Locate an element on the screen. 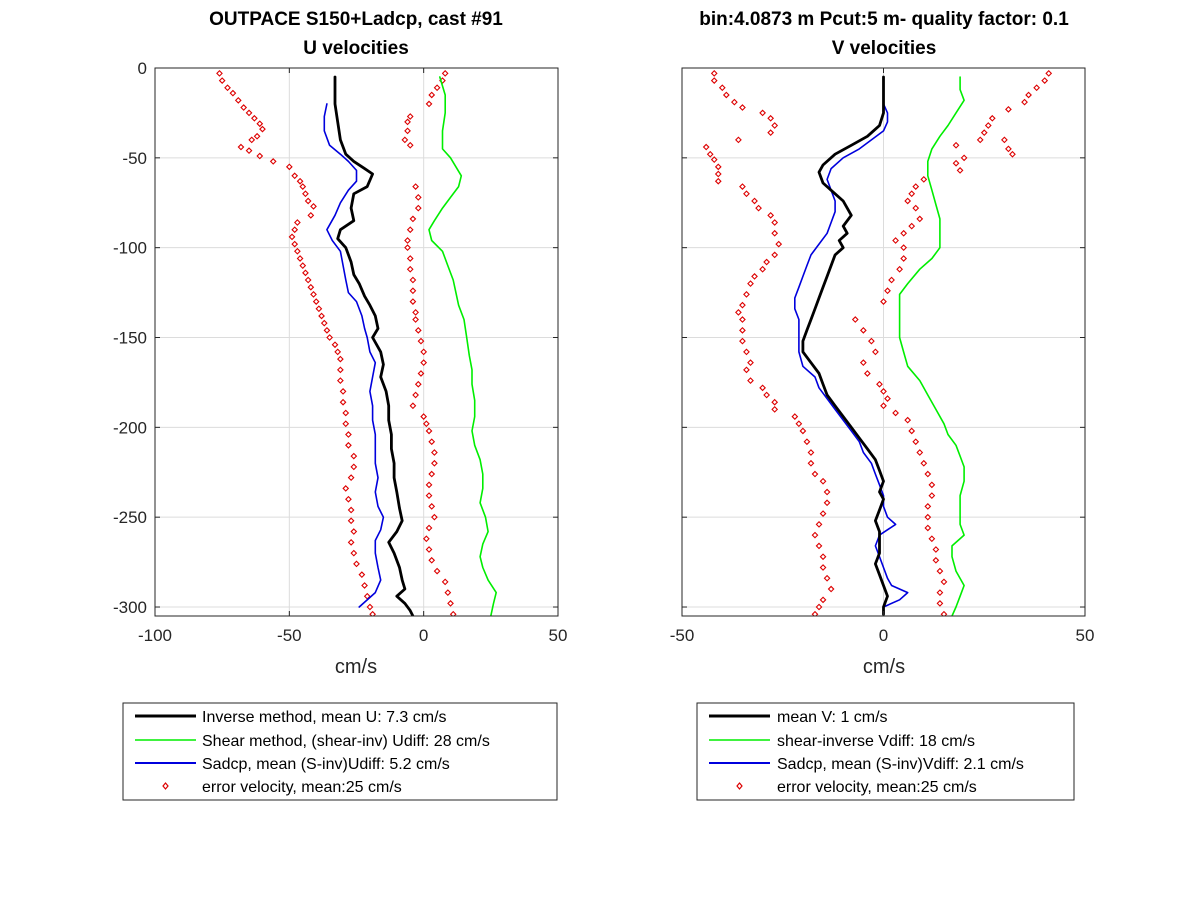 Image resolution: width=1200 pixels, height=900 pixels. v-x-tick-label: 50 is located at coordinates (1085, 635).